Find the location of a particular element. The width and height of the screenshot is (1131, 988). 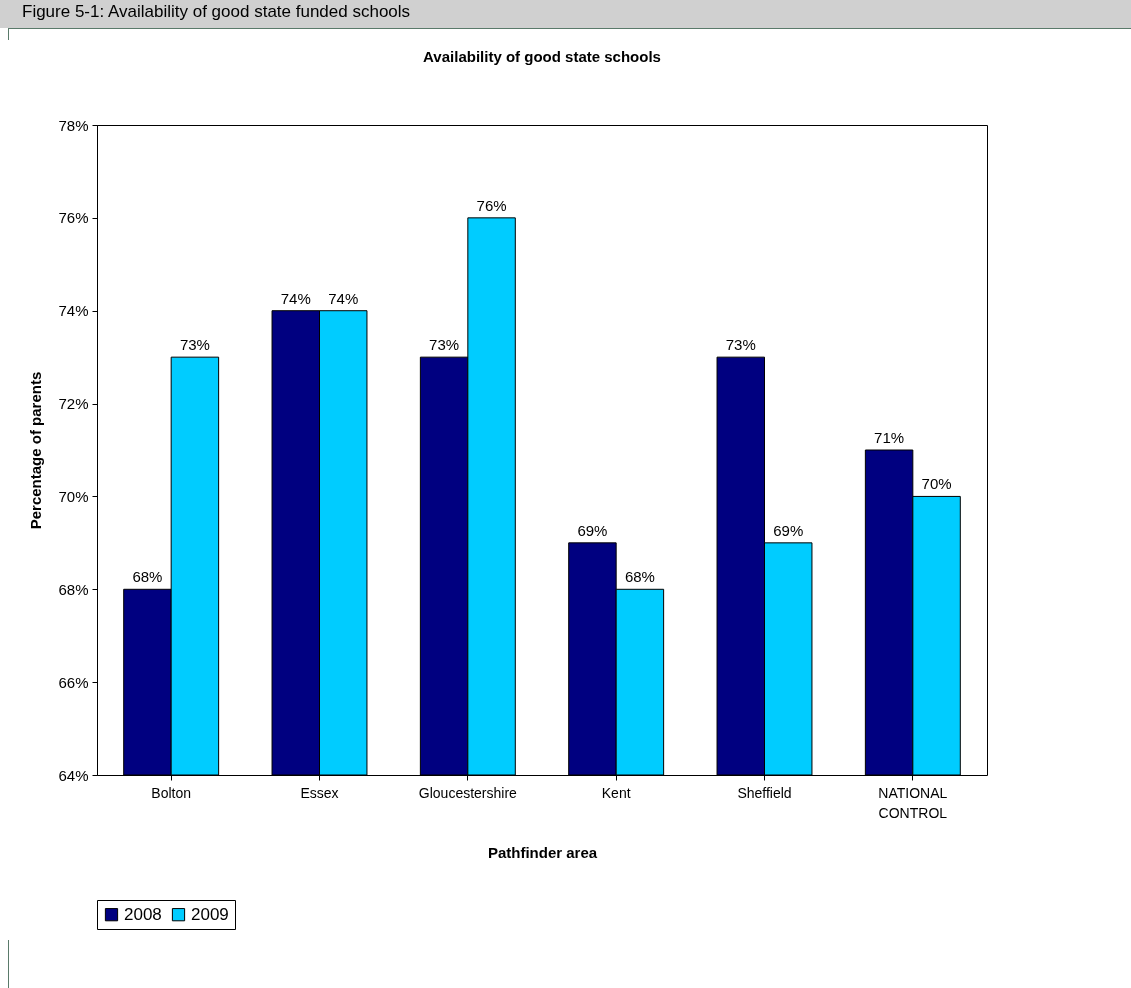

y-tick-label: 68% is located at coordinates (73, 589).